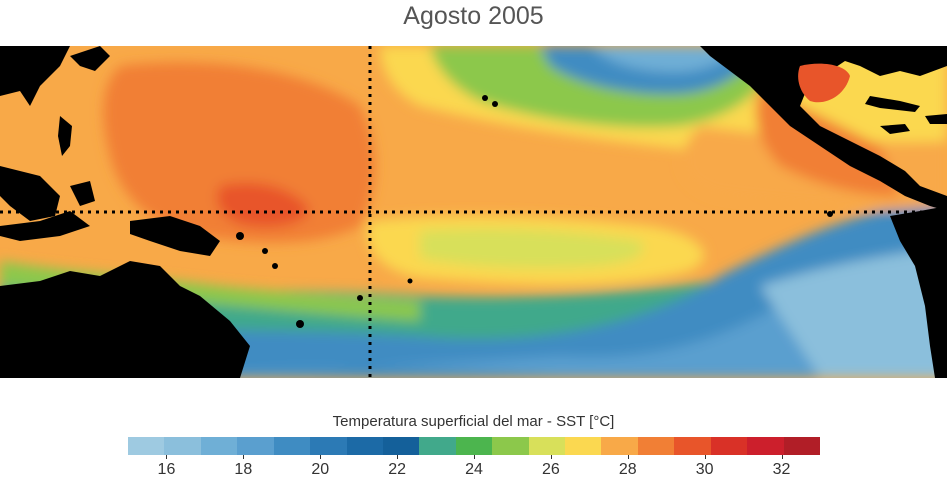  I want to click on colorbar-tick-label: 22, so click(397, 469).